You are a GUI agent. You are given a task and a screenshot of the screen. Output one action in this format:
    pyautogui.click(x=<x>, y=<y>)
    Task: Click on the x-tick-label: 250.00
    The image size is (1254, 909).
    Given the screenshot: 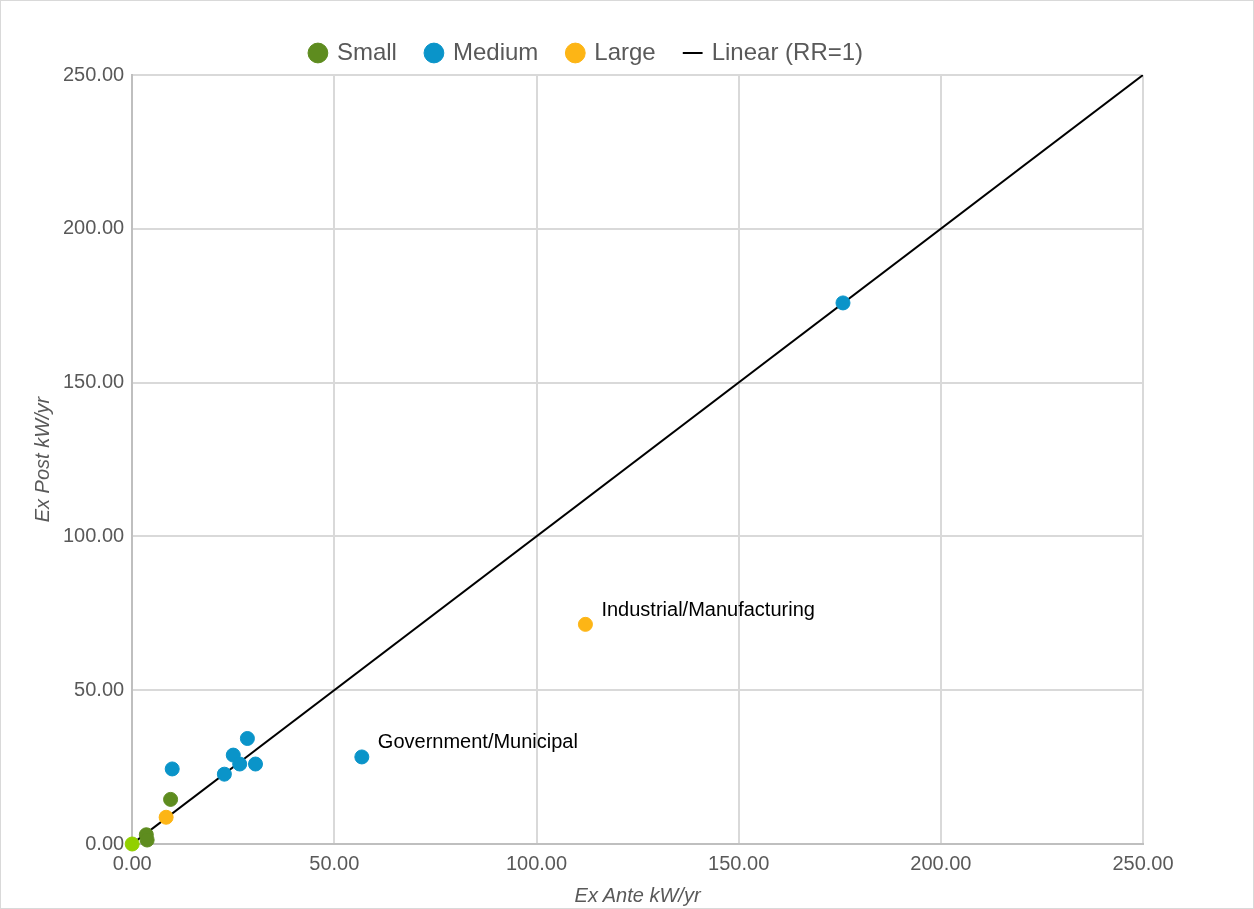 What is the action you would take?
    pyautogui.click(x=1143, y=862)
    